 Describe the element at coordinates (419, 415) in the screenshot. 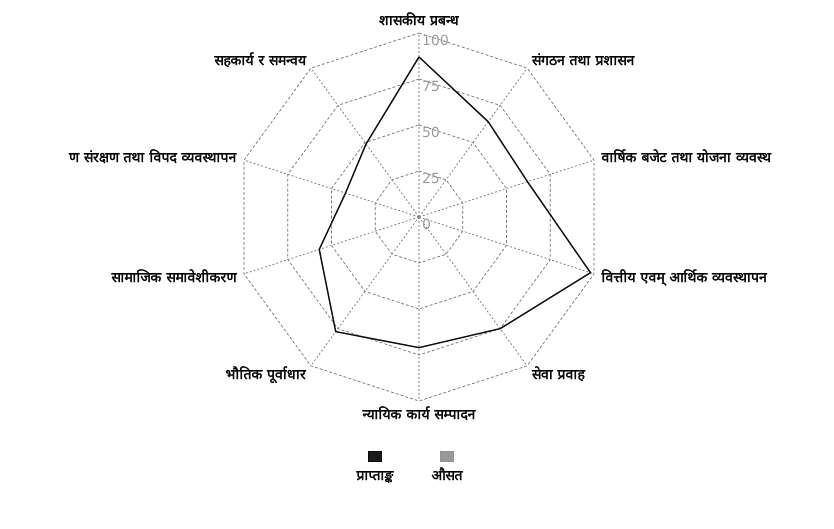

I see `category-label: न्यायिक कार्य सम्पादन` at that location.